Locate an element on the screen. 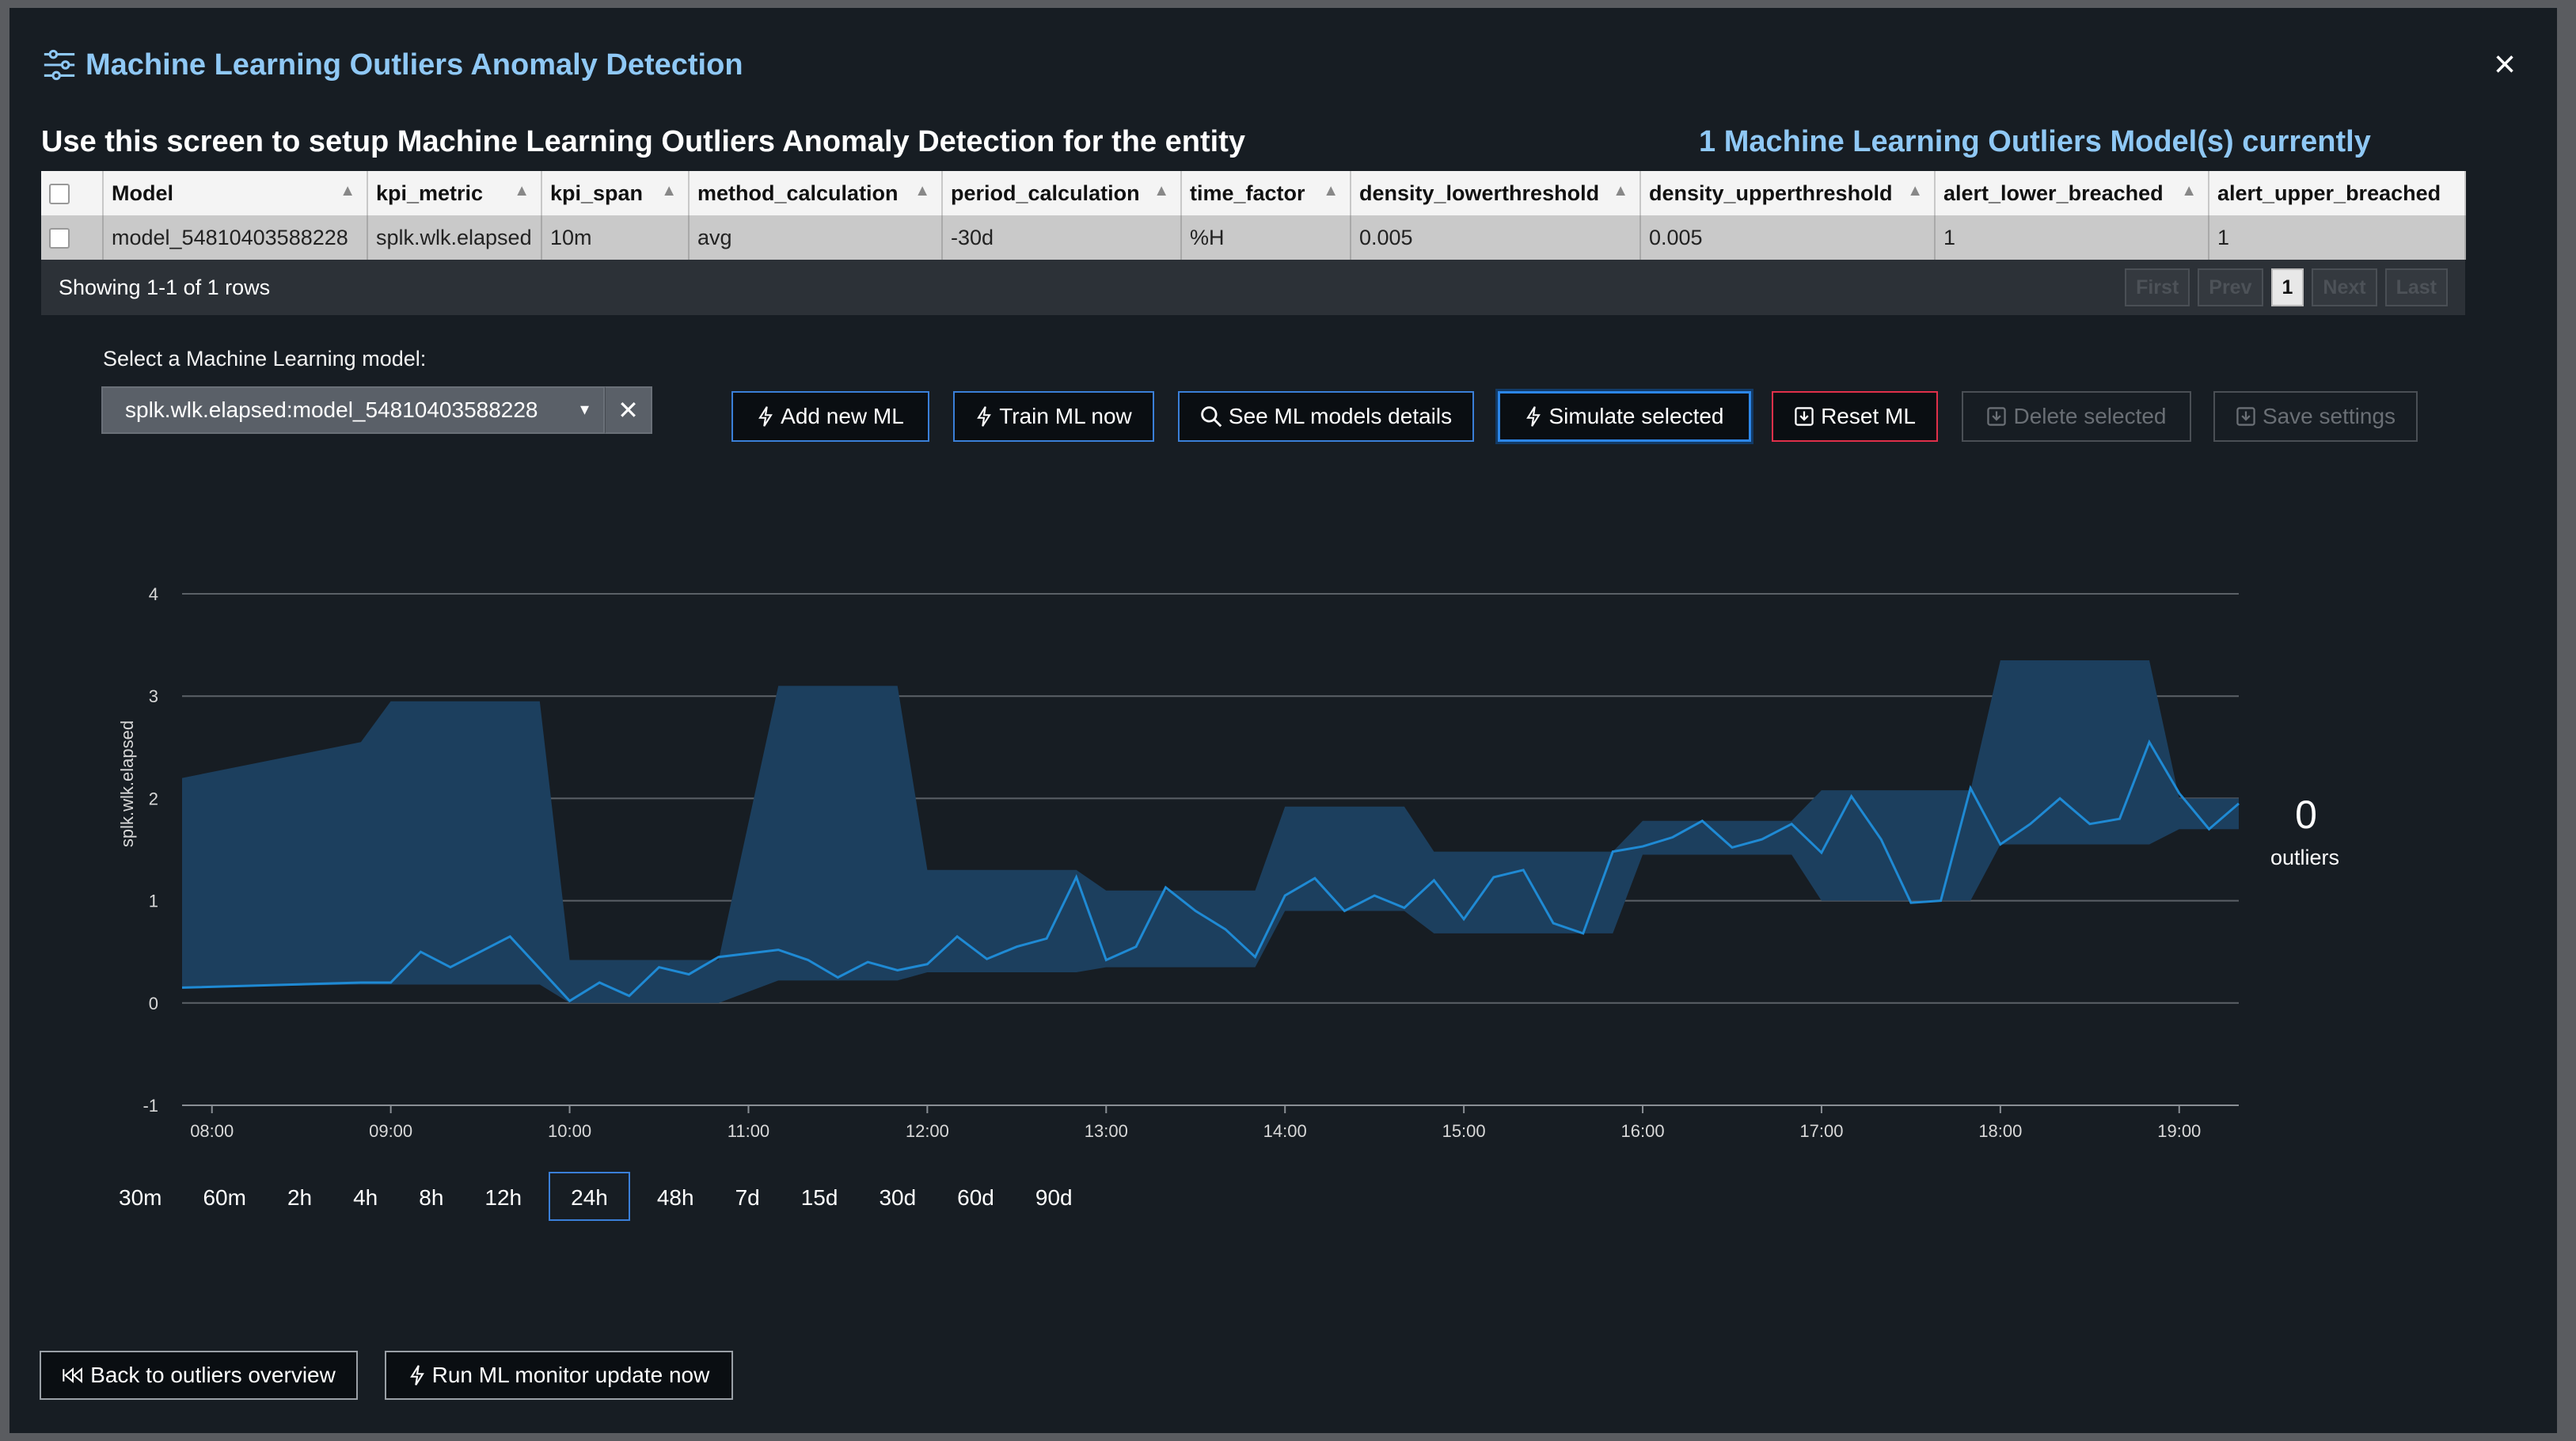 This screenshot has height=1441, width=2576. table-cell: model_54810403588228 is located at coordinates (236, 237).